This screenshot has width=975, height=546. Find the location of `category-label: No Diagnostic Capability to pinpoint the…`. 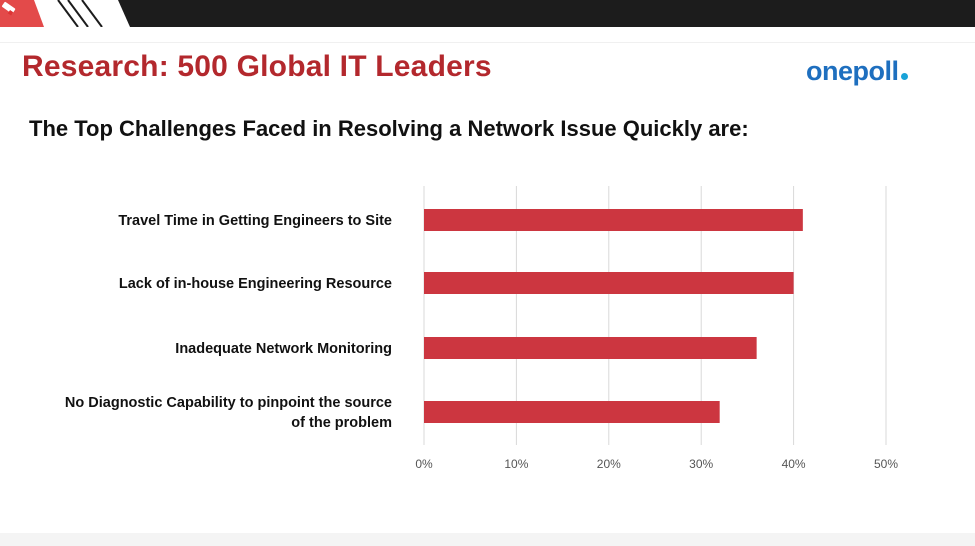

category-label: No Diagnostic Capability to pinpoint the… is located at coordinates (228, 403).